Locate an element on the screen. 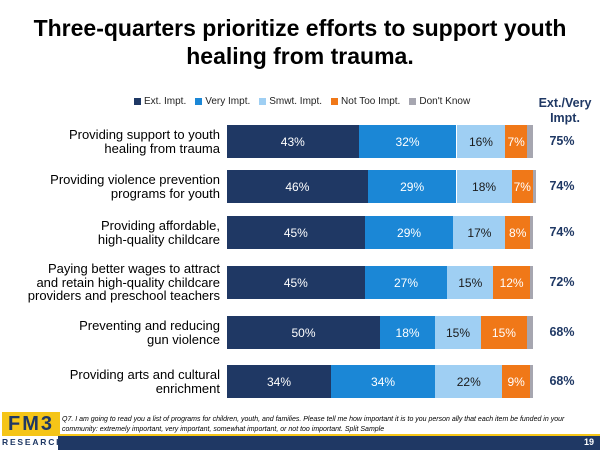  bar-segment-ext-impt: 43% is located at coordinates (293, 141).